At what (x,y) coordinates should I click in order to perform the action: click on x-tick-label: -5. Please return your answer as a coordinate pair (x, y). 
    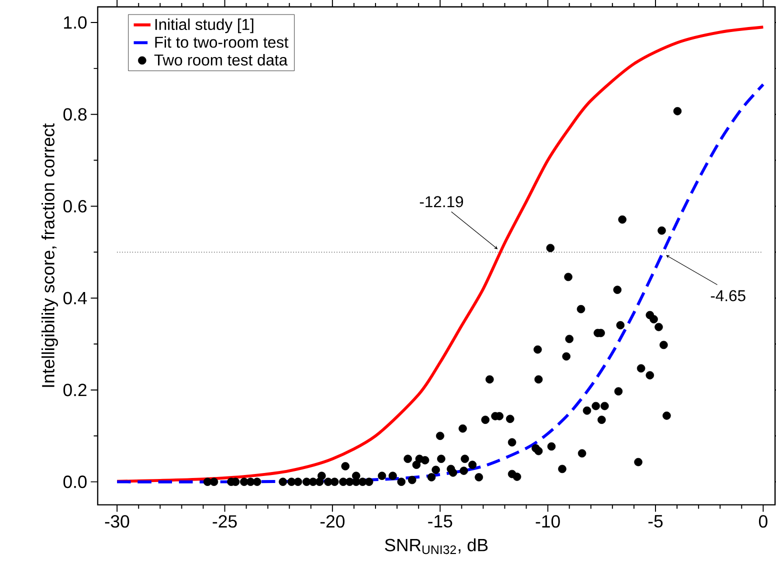
    Looking at the image, I should click on (655, 521).